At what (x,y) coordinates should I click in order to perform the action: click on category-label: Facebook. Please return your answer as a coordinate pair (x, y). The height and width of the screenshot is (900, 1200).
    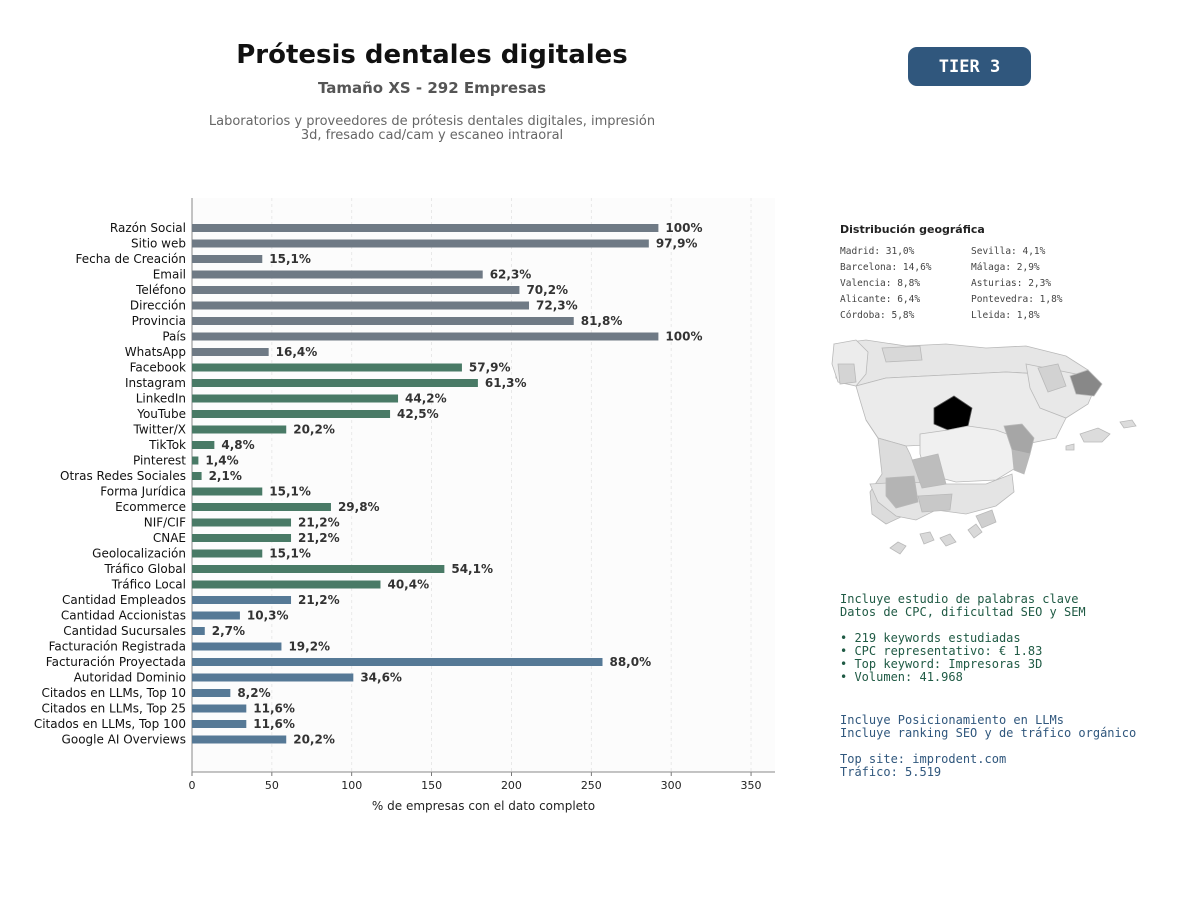
    Looking at the image, I should click on (158, 368).